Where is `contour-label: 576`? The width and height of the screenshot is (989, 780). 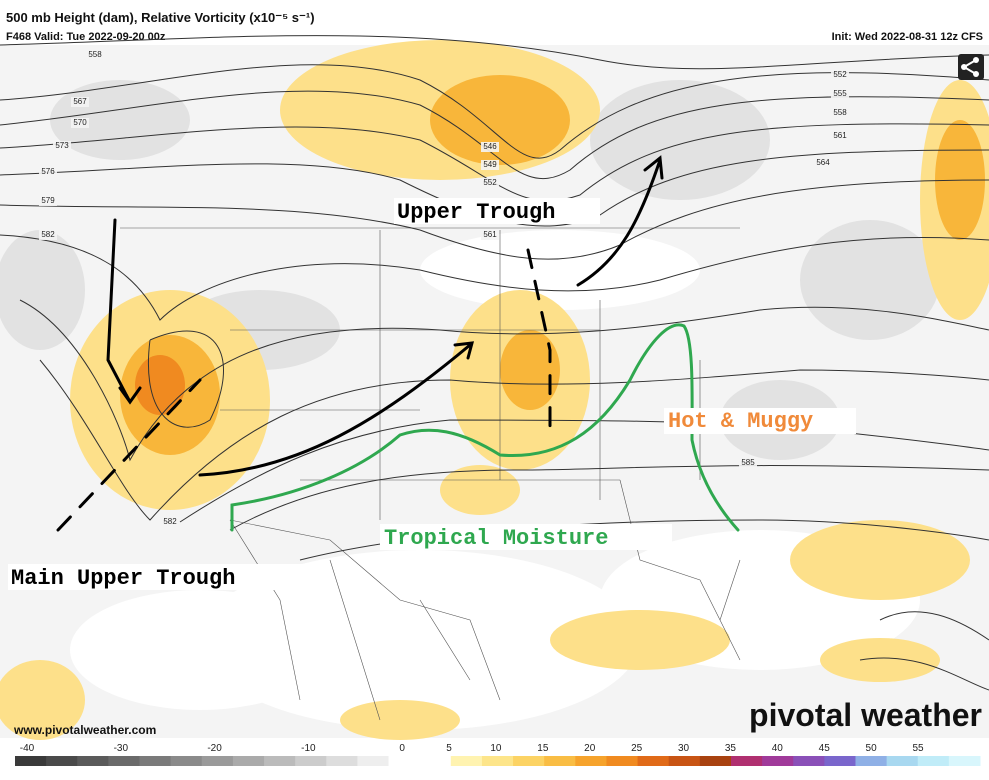
contour-label: 576 is located at coordinates (48, 171).